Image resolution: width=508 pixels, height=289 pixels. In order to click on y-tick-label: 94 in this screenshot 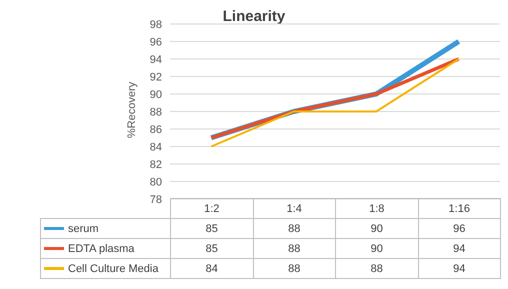, I will do `click(156, 60)`.